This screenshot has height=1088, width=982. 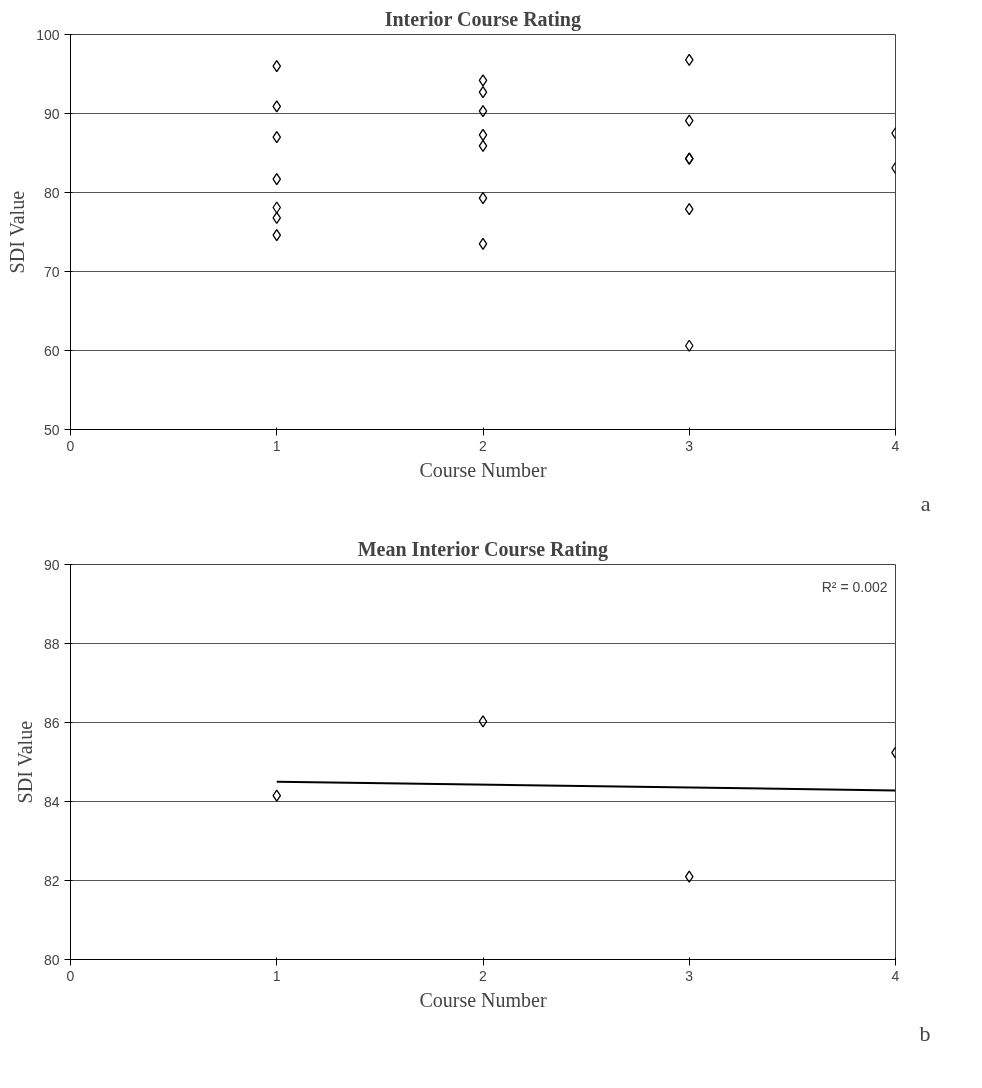 I want to click on chart-title: Mean Interior Course Rating, so click(x=482, y=549).